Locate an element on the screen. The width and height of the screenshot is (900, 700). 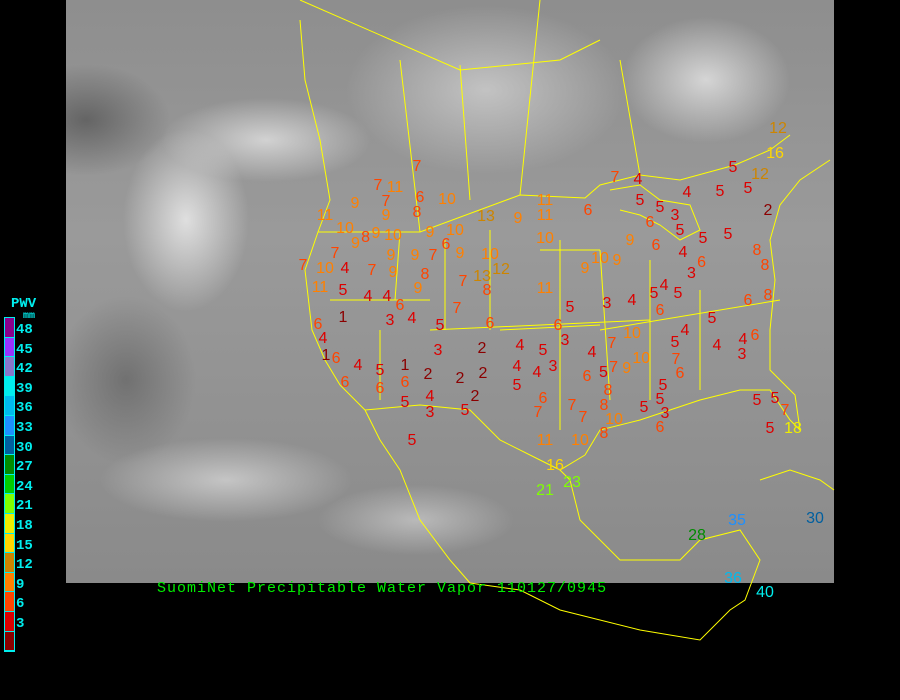
station-pwv-value: 36 is located at coordinates (733, 578).